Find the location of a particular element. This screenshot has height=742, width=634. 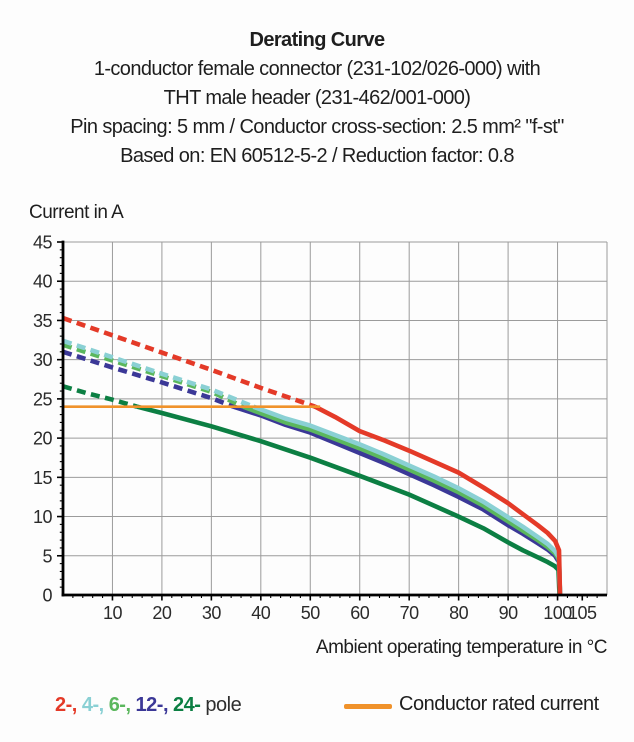

legend-rated-current-label: Conductor rated current is located at coordinates (499, 704).